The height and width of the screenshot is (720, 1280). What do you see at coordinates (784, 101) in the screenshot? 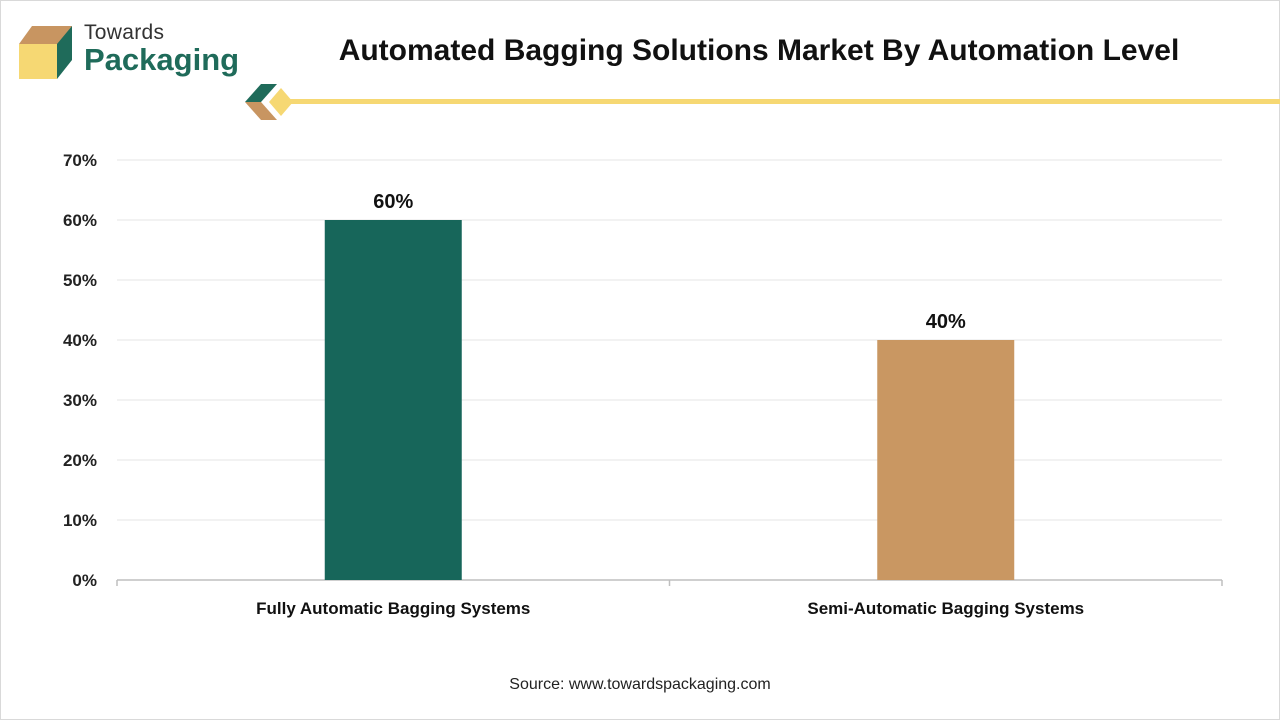
I see `title-divider-line` at bounding box center [784, 101].